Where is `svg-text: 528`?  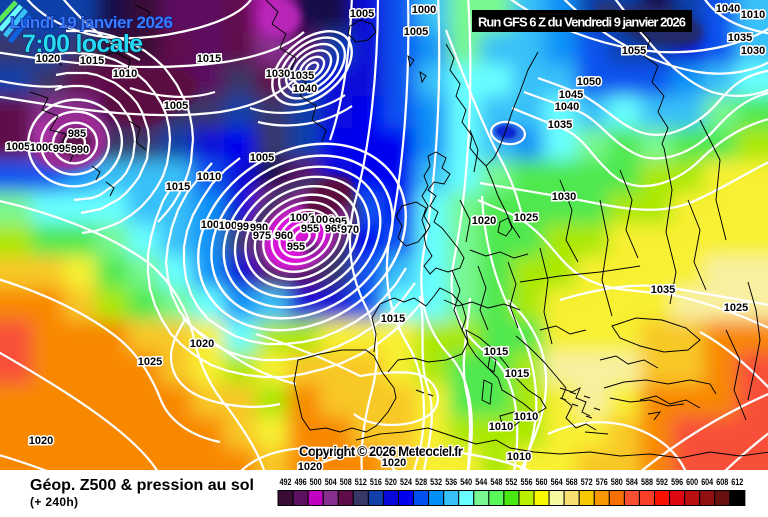
svg-text: 528 is located at coordinates (421, 482).